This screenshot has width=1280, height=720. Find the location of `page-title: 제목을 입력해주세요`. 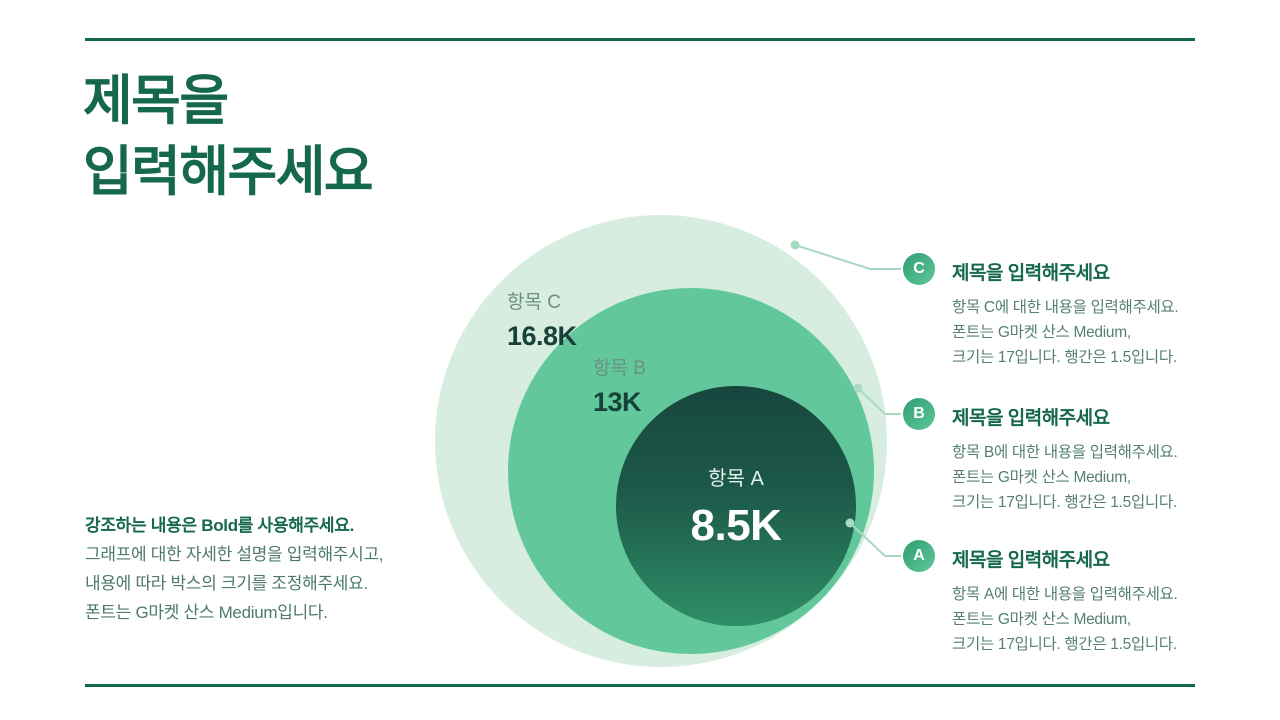

page-title: 제목을 입력해주세요 is located at coordinates (228, 137).